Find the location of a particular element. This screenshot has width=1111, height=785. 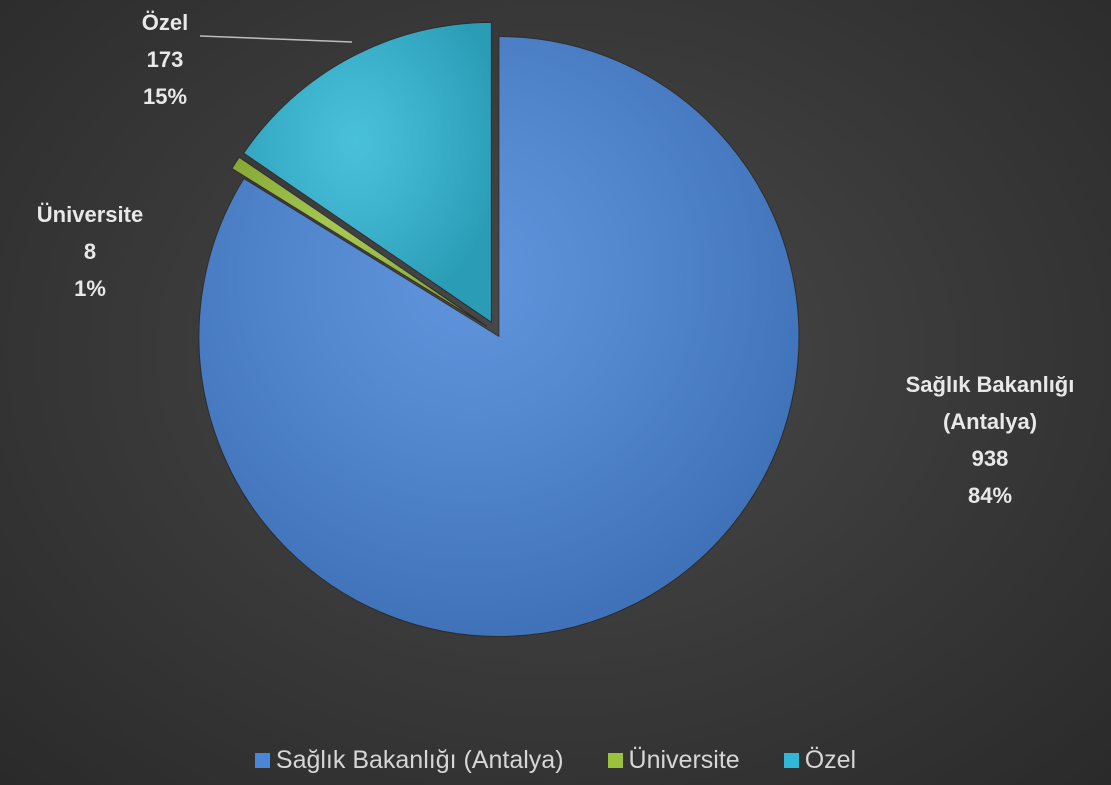

label-percent: 1% is located at coordinates (90, 288).